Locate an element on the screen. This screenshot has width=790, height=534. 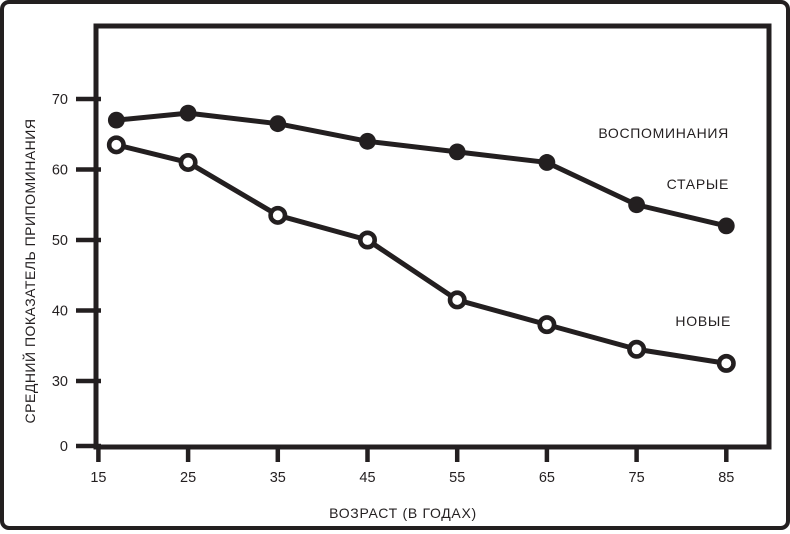
y-tick-label: 70 is located at coordinates (60, 100).